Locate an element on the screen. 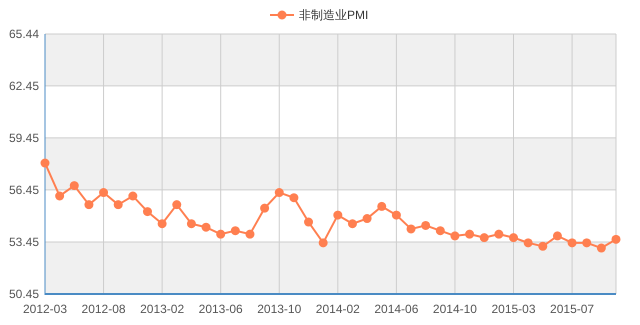  y-tick-label: 65.44 is located at coordinates (24, 34).